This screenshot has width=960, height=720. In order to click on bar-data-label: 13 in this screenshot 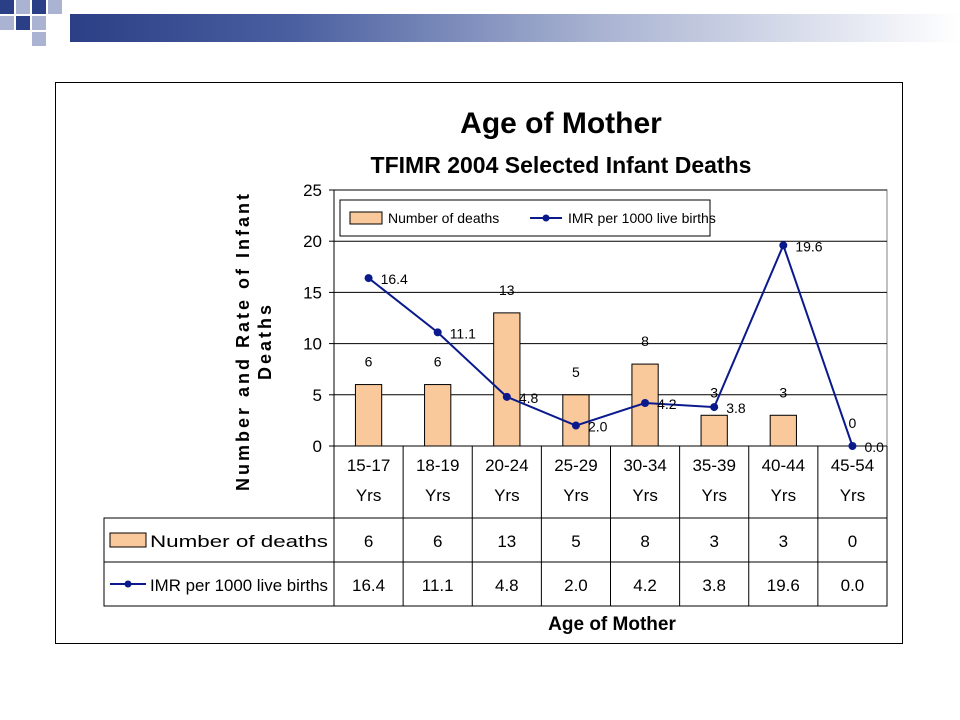, I will do `click(507, 290)`.